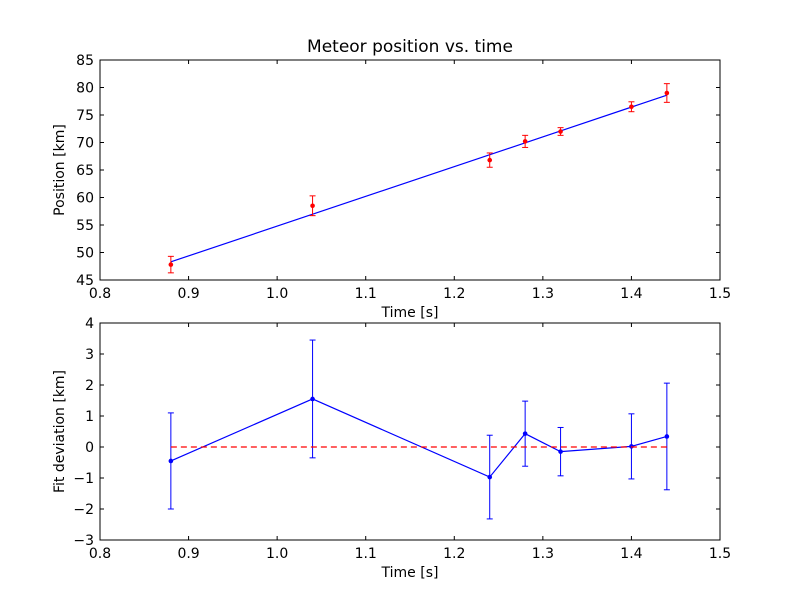 This screenshot has width=800, height=600. What do you see at coordinates (85, 254) in the screenshot?
I see `y-tick-label: 50` at bounding box center [85, 254].